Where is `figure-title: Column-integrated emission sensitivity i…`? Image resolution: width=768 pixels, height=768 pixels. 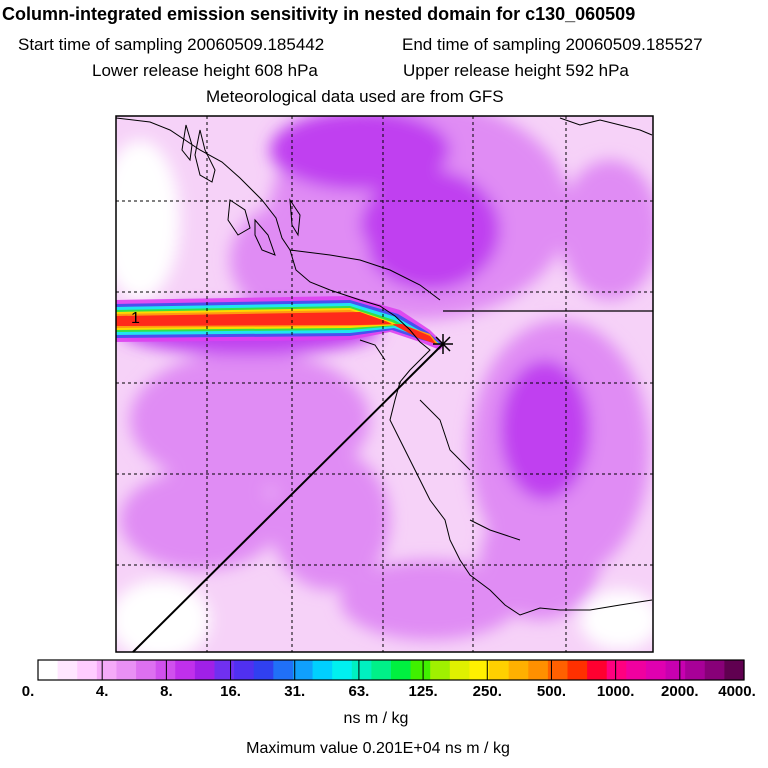 figure-title: Column-integrated emission sensitivity i… is located at coordinates (319, 14).